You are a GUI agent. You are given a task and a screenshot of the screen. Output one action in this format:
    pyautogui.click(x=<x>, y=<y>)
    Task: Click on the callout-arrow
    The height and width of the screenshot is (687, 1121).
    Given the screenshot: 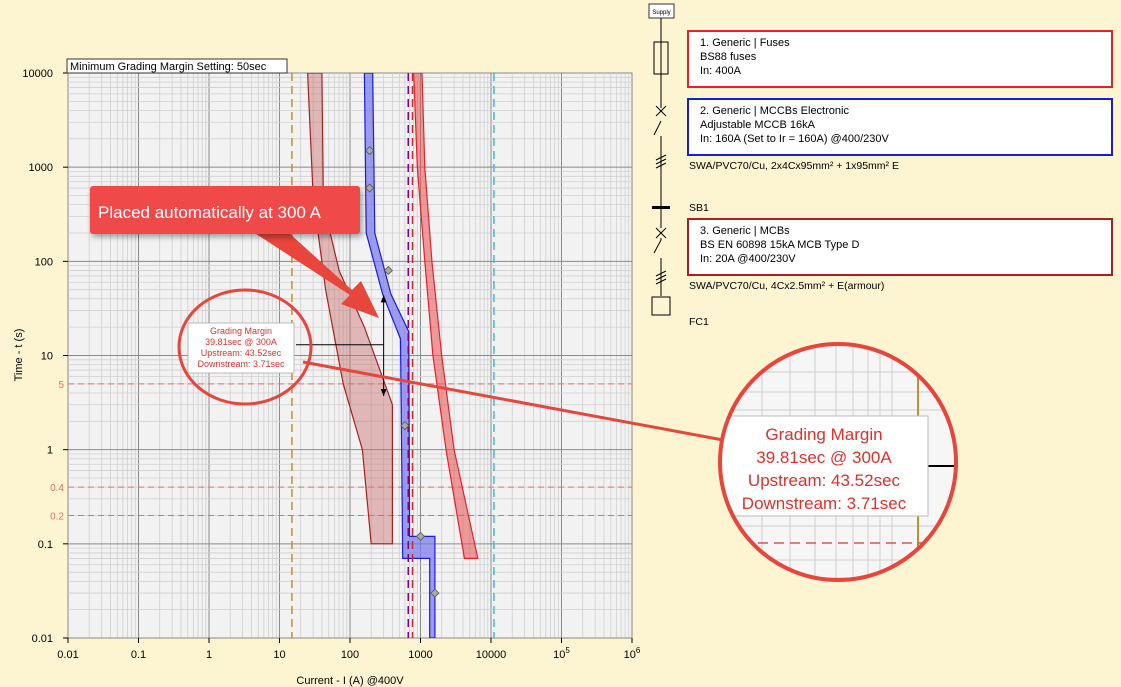 What is the action you would take?
    pyautogui.click(x=314, y=266)
    